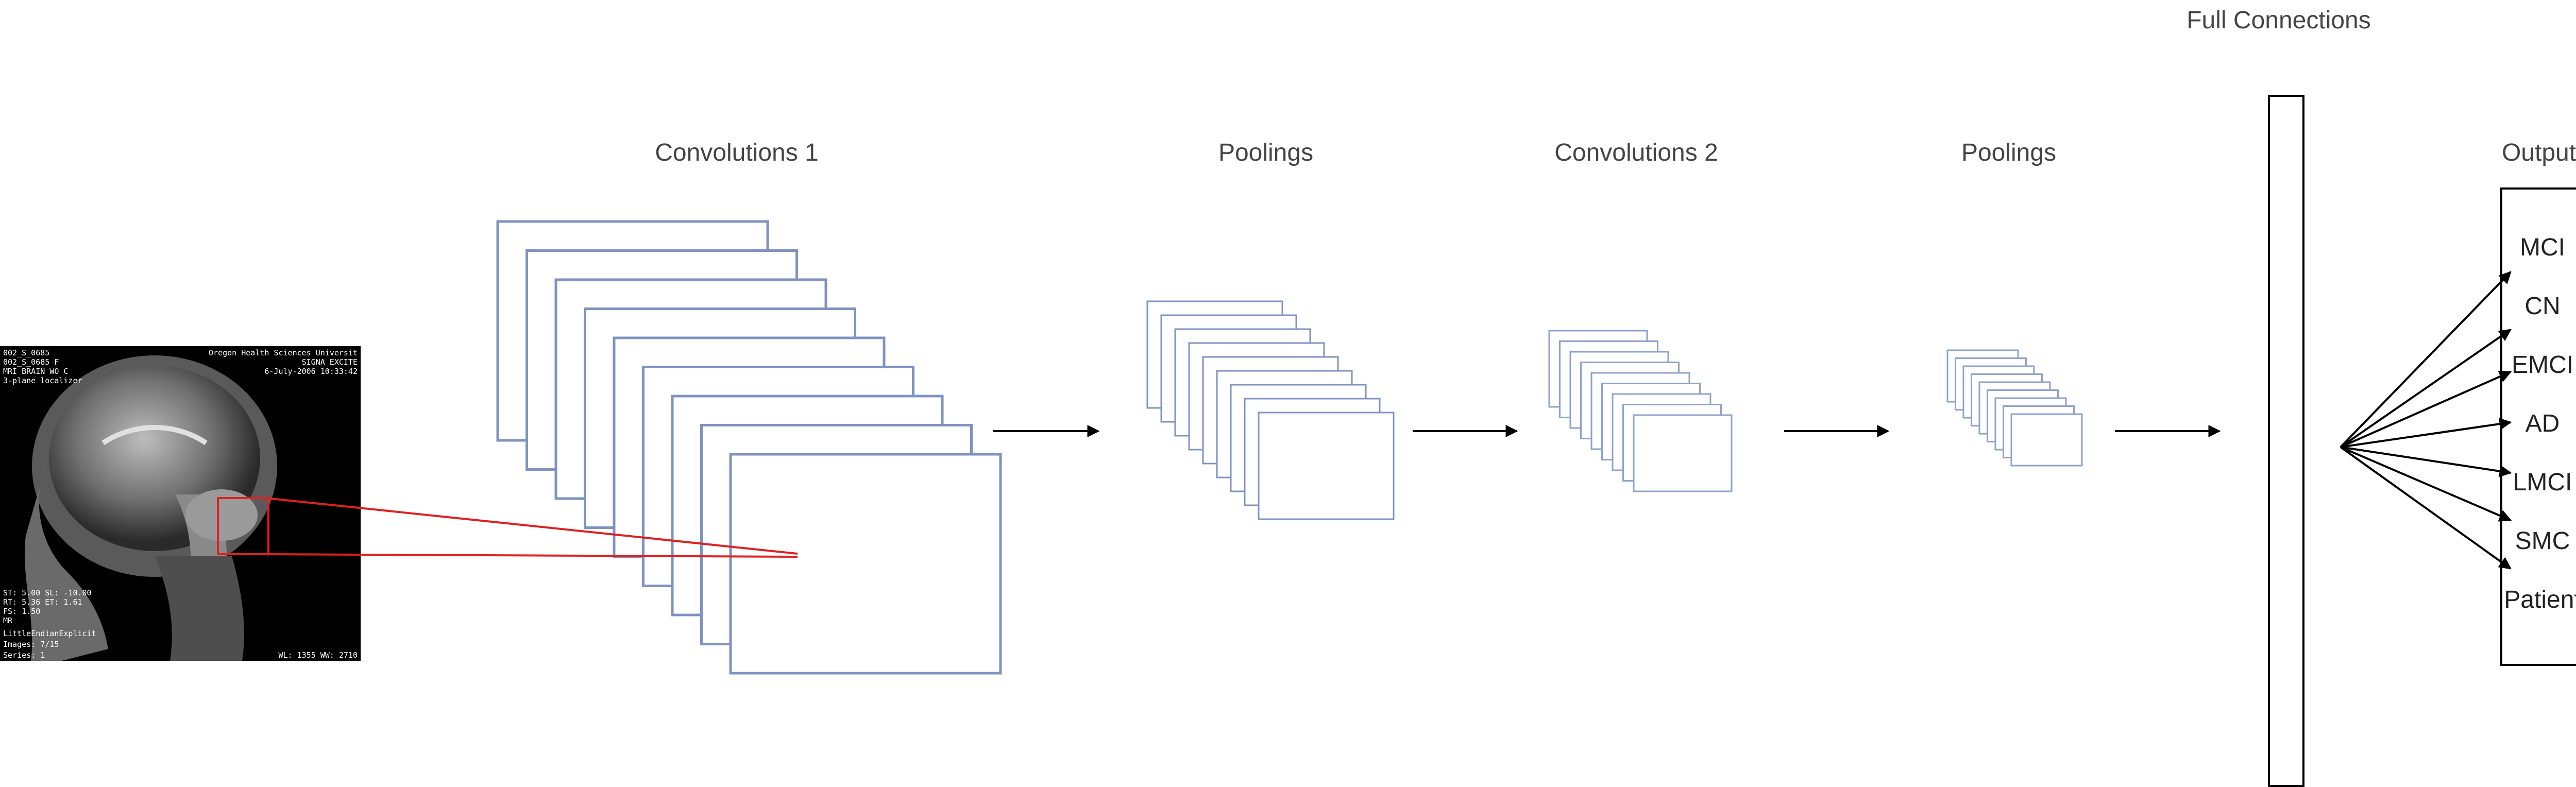 The width and height of the screenshot is (2576, 787). Describe the element at coordinates (21, 612) in the screenshot. I see `mri-bl-2: FS: 1.50` at that location.